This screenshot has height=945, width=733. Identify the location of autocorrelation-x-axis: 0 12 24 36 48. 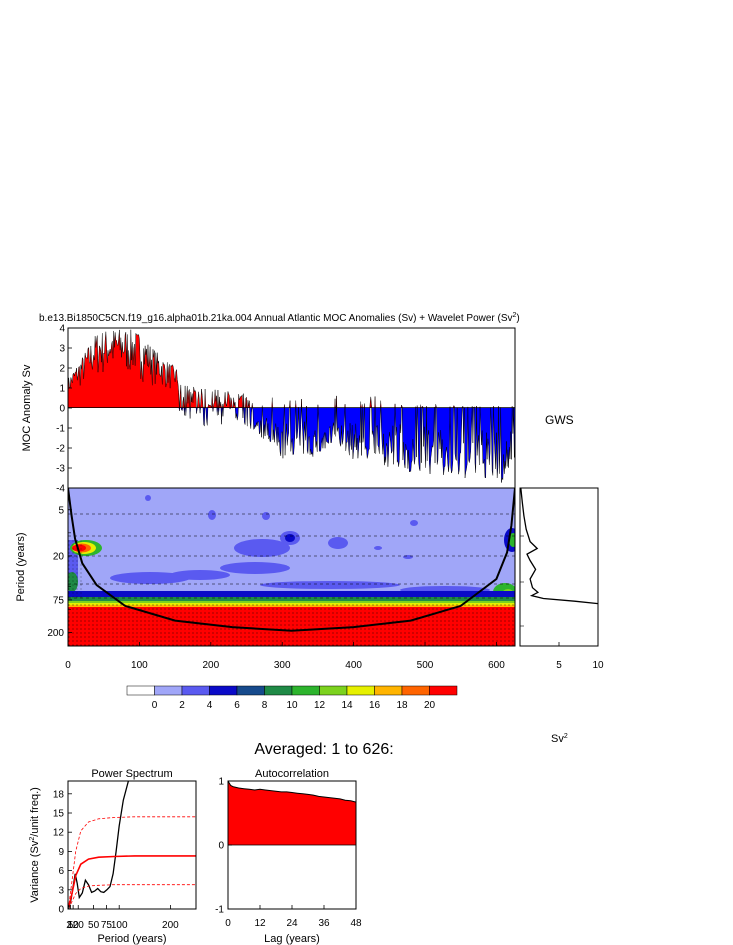
(293, 917).